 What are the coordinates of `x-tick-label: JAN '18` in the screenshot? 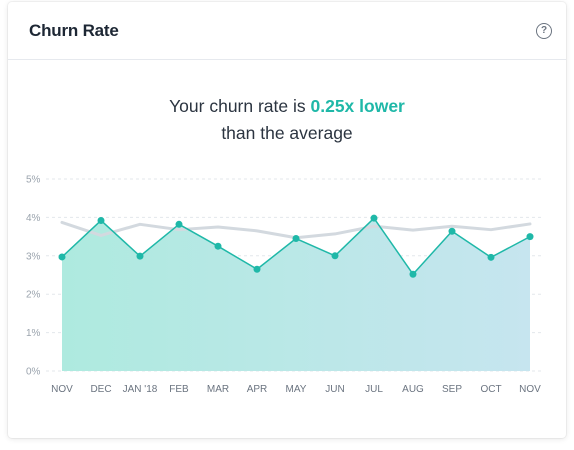 It's located at (140, 389).